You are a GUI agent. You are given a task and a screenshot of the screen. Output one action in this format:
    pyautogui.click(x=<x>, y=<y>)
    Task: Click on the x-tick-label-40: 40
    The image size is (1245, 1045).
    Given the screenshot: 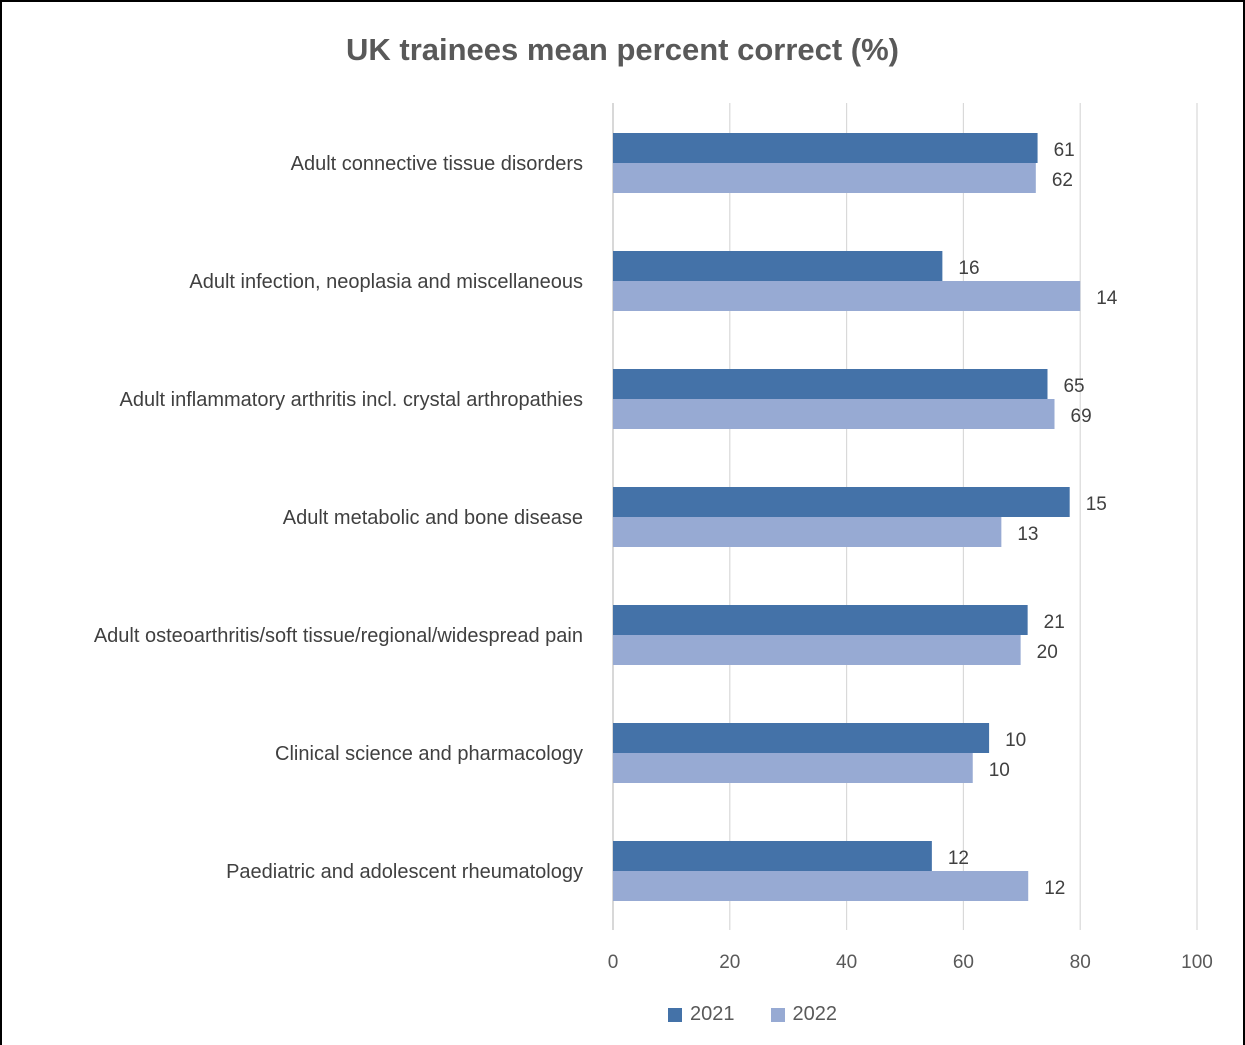 What is the action you would take?
    pyautogui.click(x=846, y=962)
    